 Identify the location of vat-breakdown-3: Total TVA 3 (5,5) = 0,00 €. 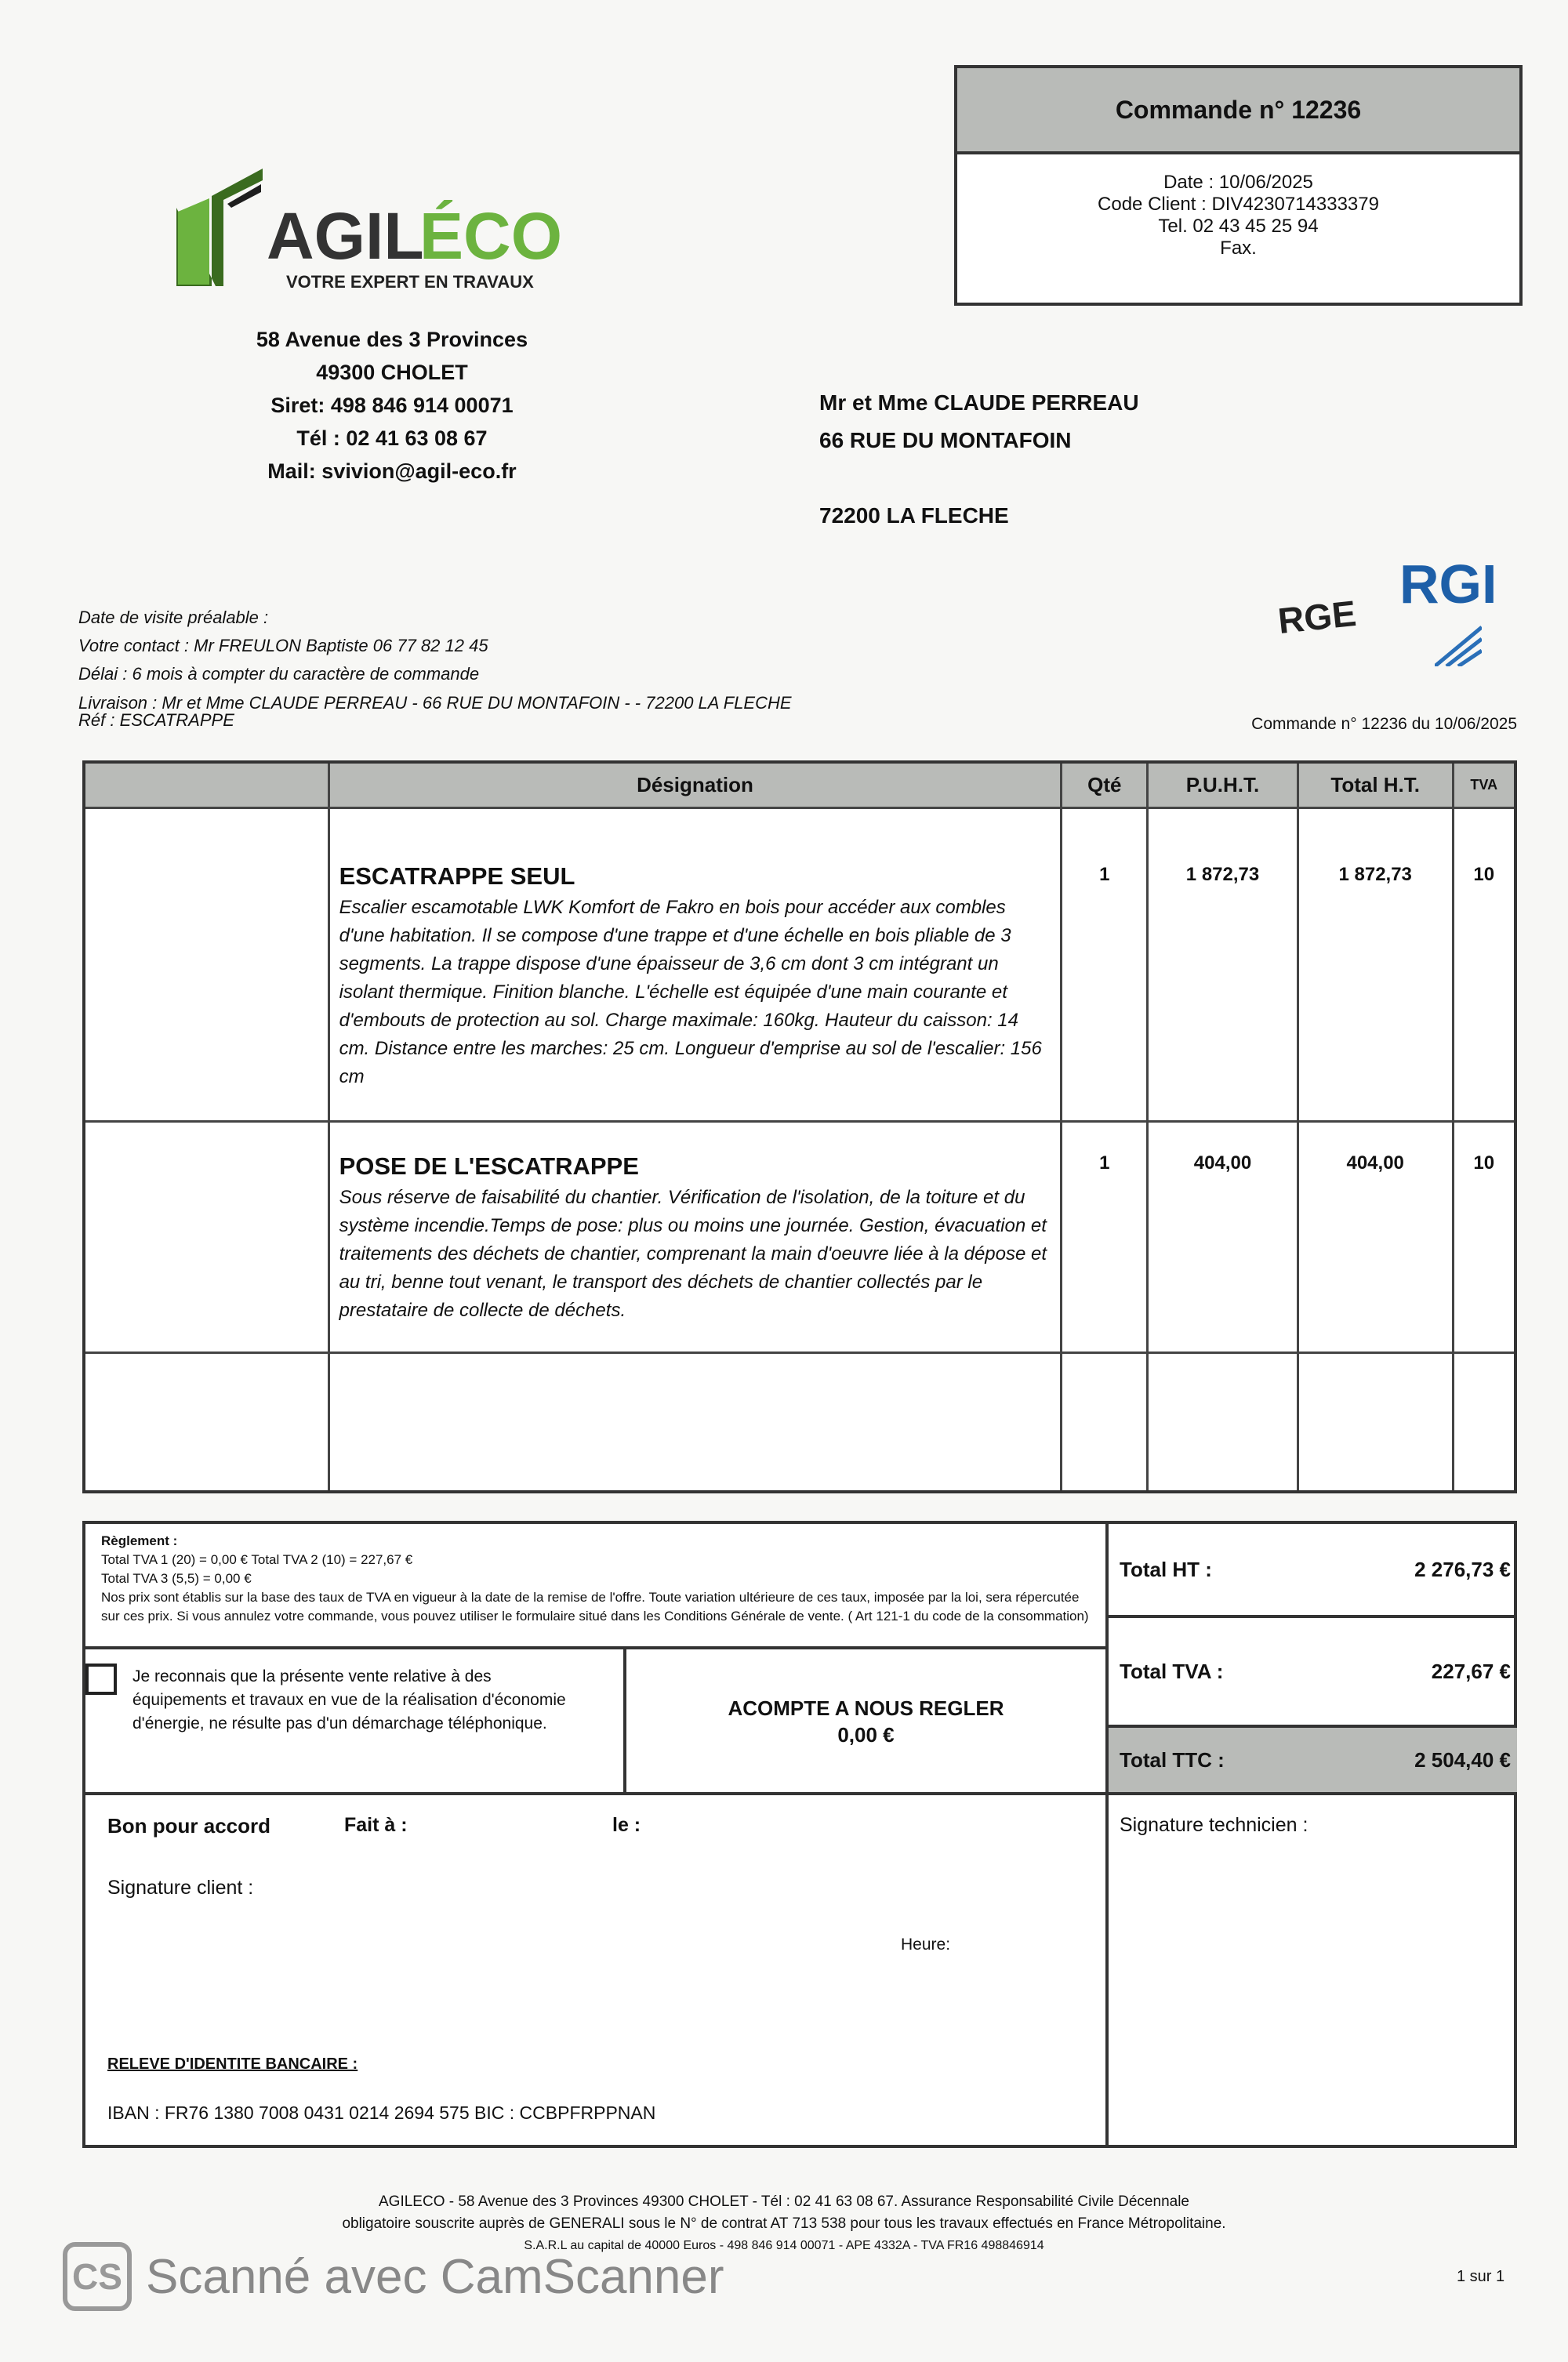
(176, 1578).